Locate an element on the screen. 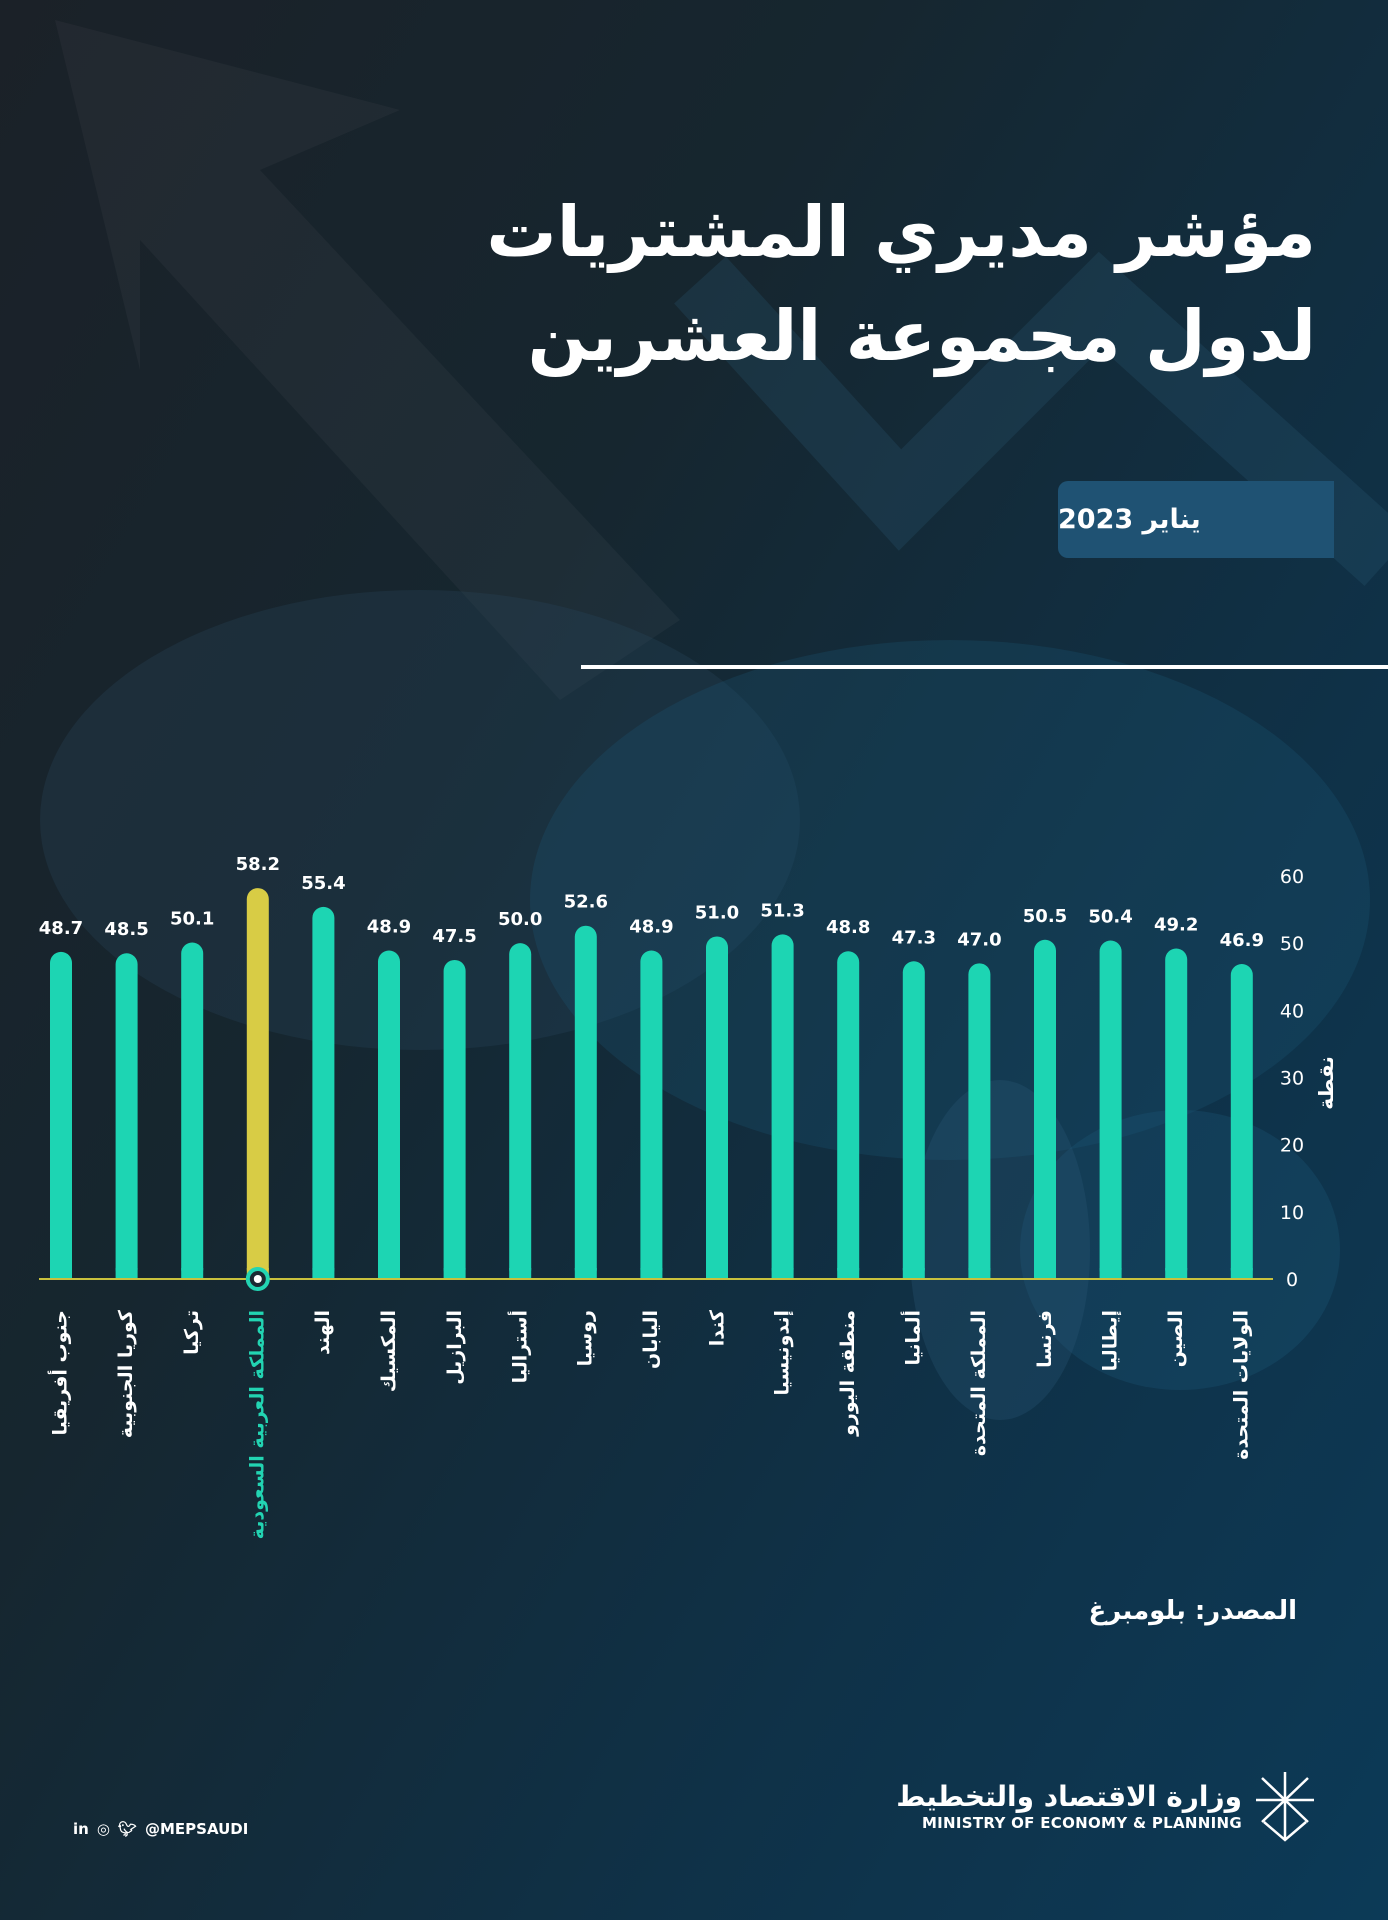 The image size is (1388, 1920). y-tick-label: 10 is located at coordinates (1292, 1213).